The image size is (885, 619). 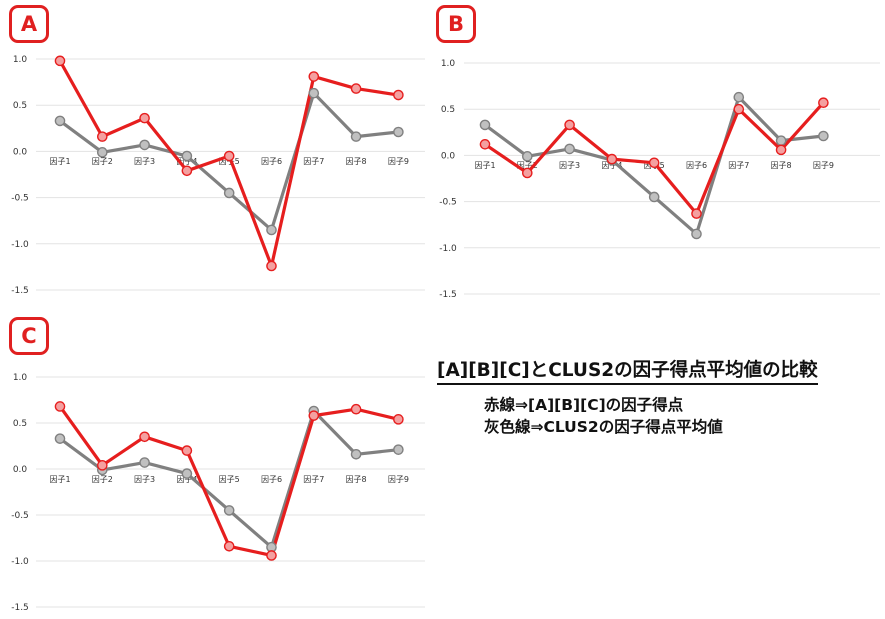 What do you see at coordinates (627, 370) in the screenshot?
I see `comparison-heading: [A][B][C]とCLUS2の因子得点平均値の比較` at bounding box center [627, 370].